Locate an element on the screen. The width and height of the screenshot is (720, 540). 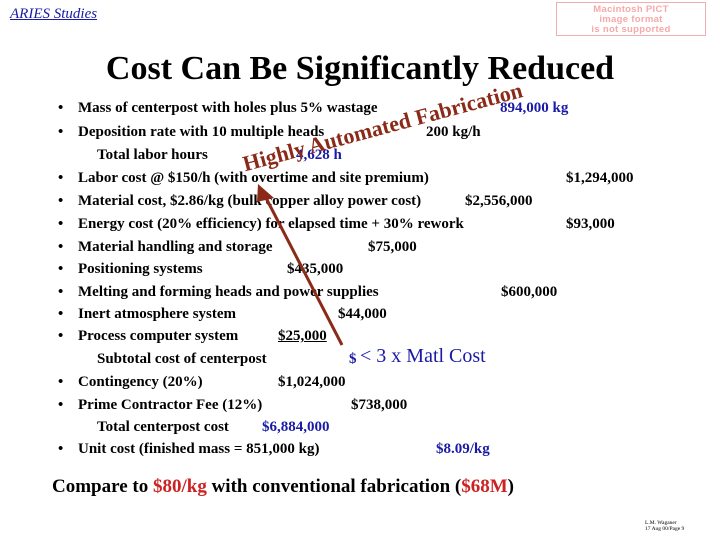
row-labor-hours-value: 4,628 h is located at coordinates (319, 155).